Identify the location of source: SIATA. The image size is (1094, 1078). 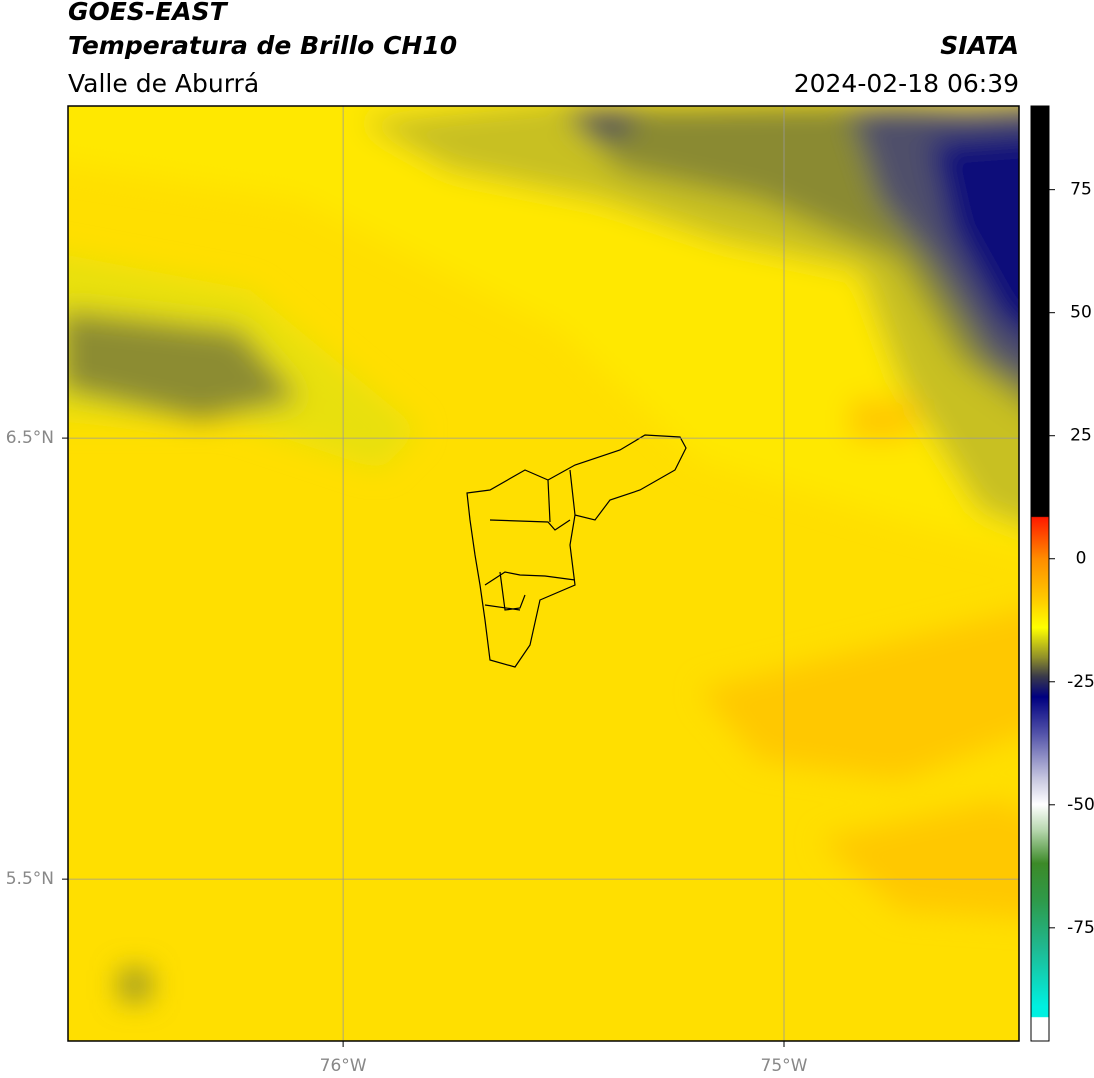
(979, 45).